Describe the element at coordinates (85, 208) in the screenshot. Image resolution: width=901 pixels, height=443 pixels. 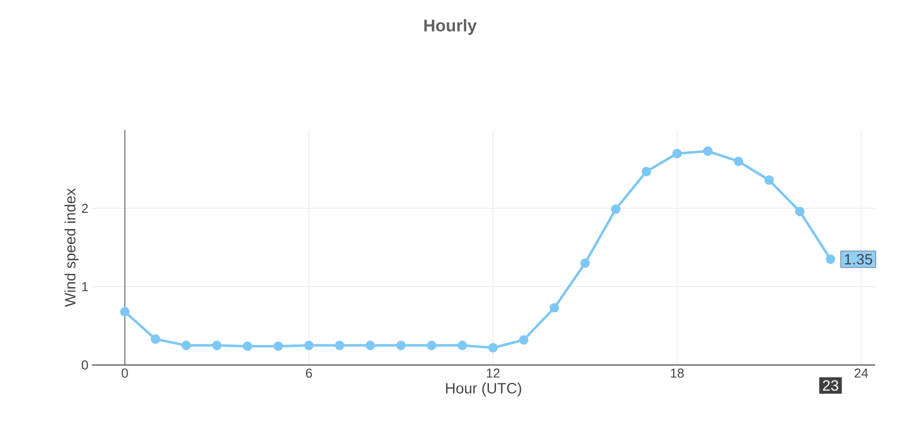
I see `y-tick-label: 2` at that location.